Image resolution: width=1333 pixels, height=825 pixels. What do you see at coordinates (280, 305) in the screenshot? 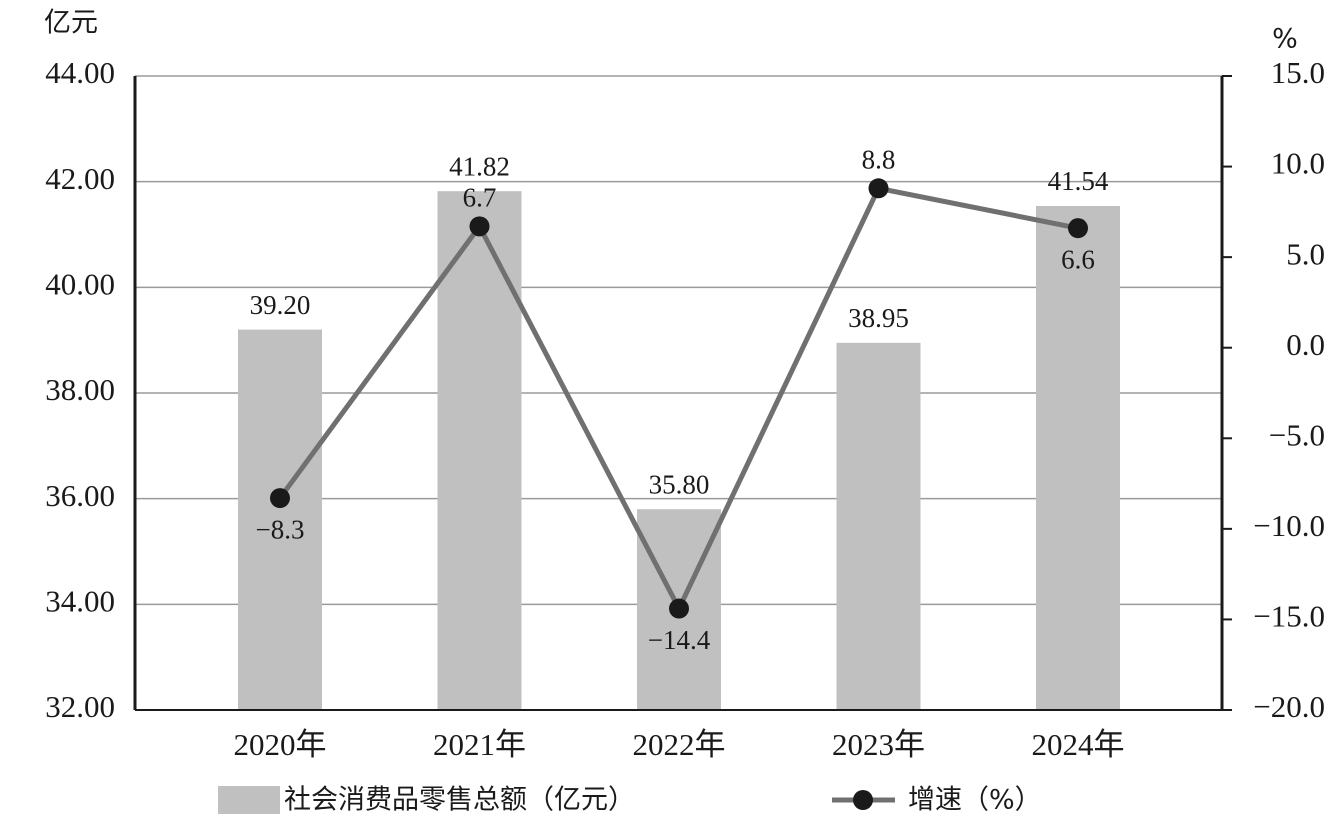
I see `bar-value-label: 39.20` at bounding box center [280, 305].